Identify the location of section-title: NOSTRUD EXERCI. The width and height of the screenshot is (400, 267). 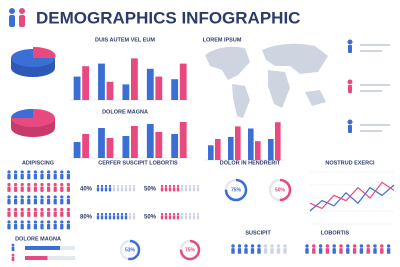
(350, 163).